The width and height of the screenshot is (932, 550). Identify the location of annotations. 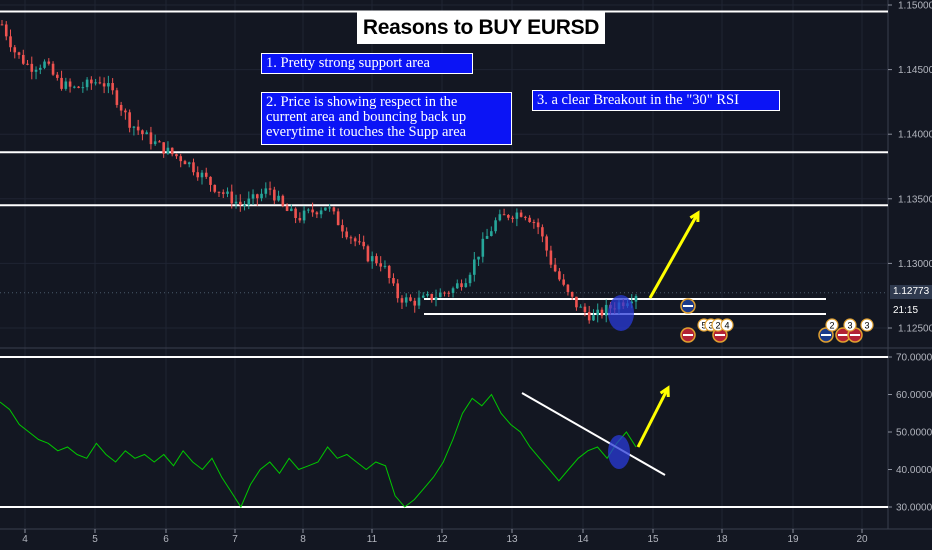
(610, 343).